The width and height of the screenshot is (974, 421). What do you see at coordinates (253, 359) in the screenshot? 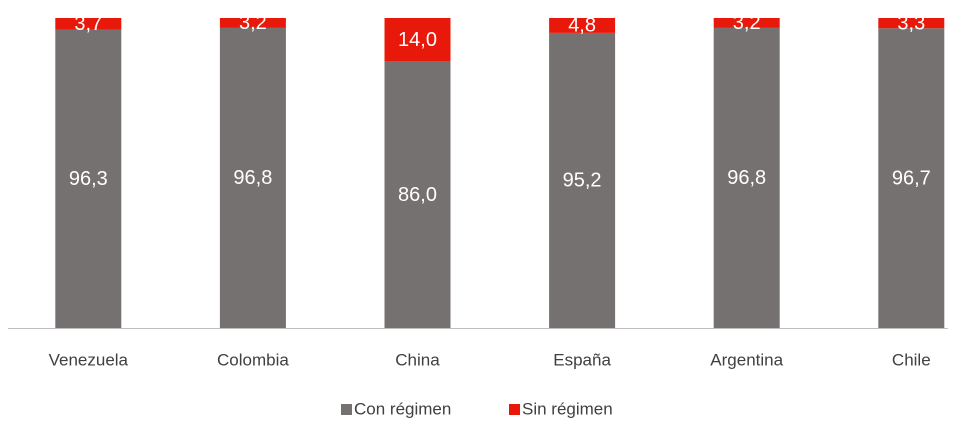
I see `x-tick-label: Colombia` at bounding box center [253, 359].